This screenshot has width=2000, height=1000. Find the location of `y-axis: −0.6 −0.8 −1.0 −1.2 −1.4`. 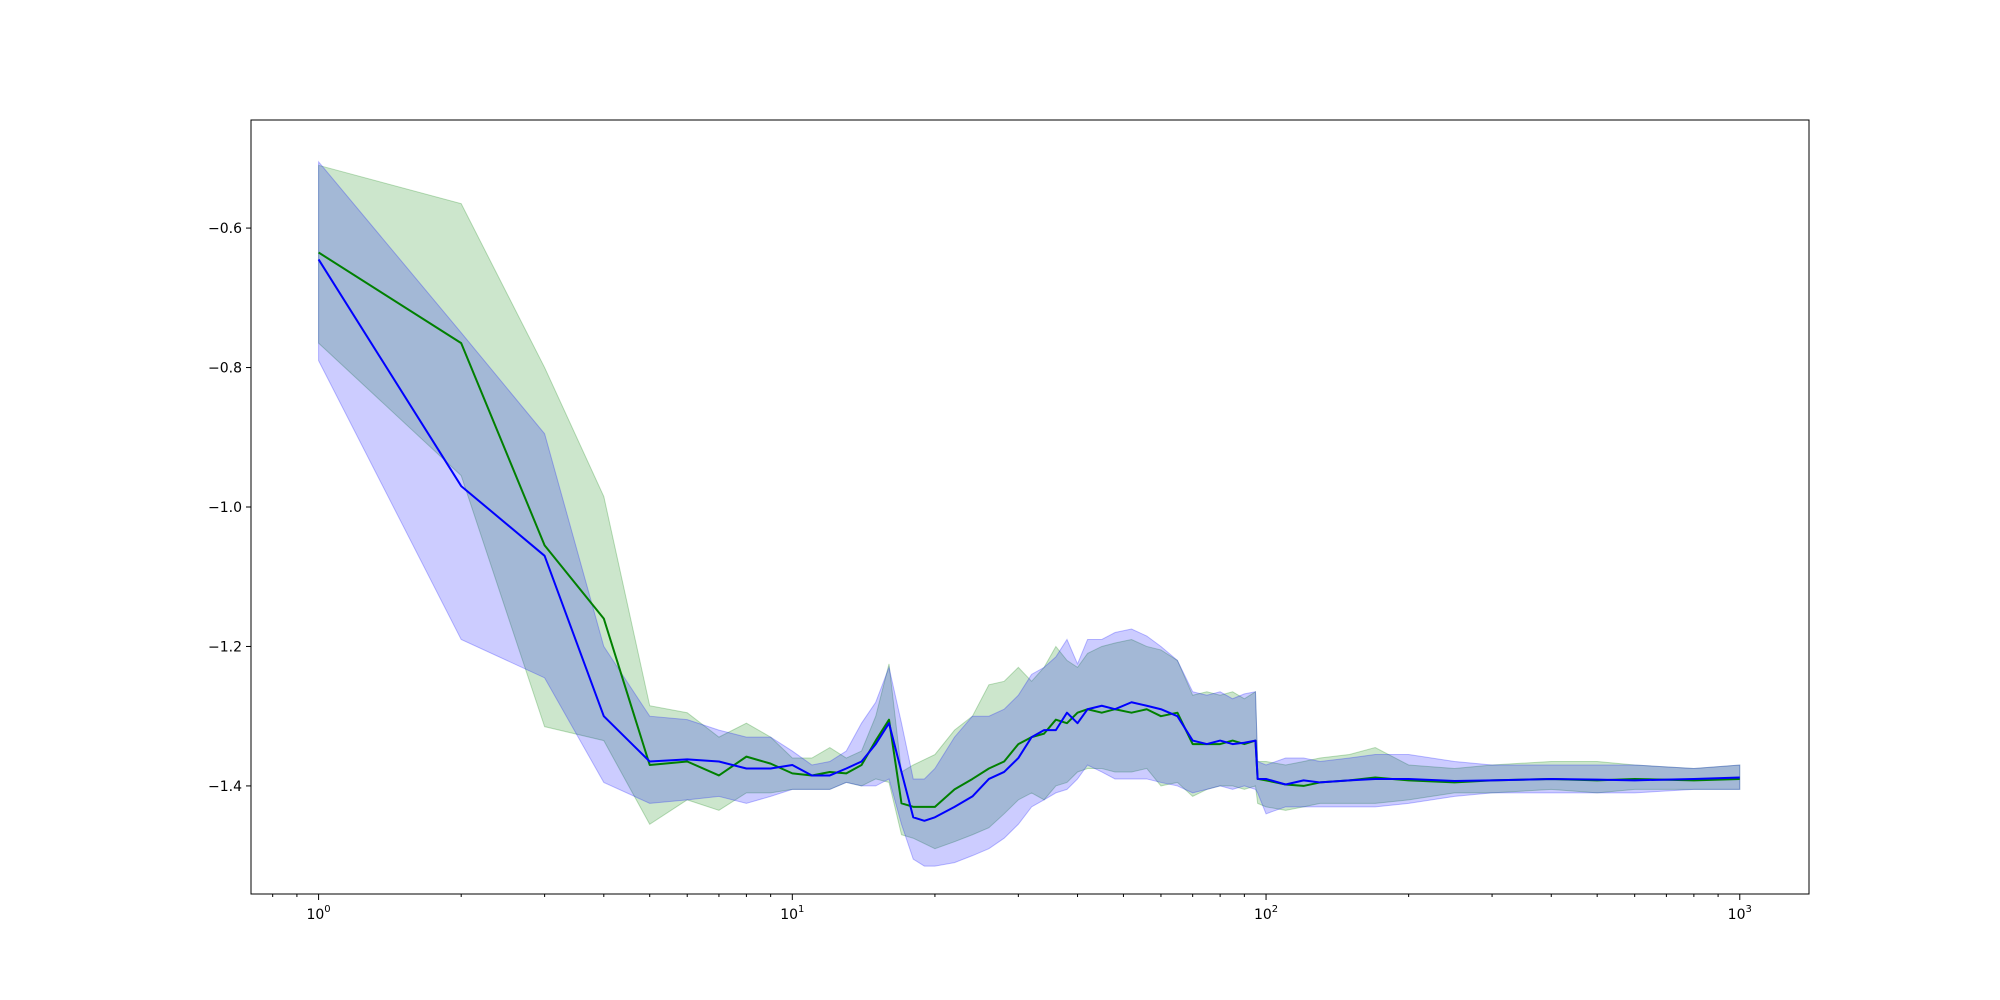

y-axis: −0.6 −0.8 −1.0 −1.2 −1.4 is located at coordinates (229, 508).